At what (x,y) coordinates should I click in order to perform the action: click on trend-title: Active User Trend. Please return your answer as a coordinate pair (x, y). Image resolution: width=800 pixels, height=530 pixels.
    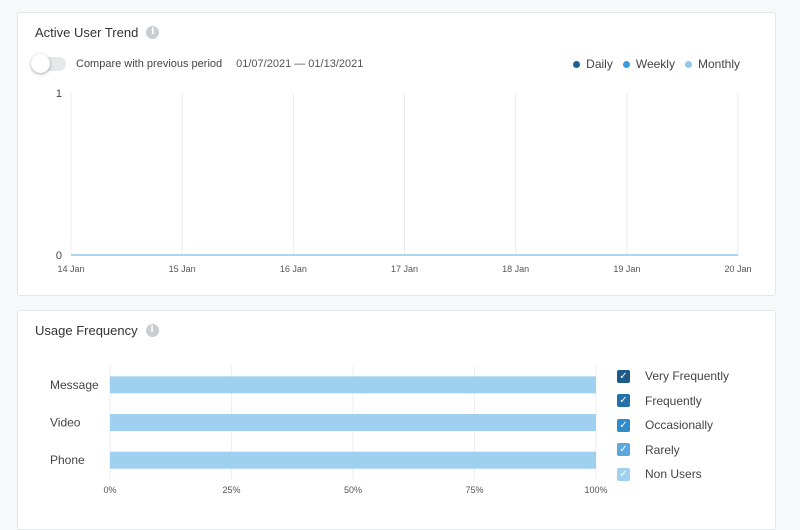
    Looking at the image, I should click on (87, 32).